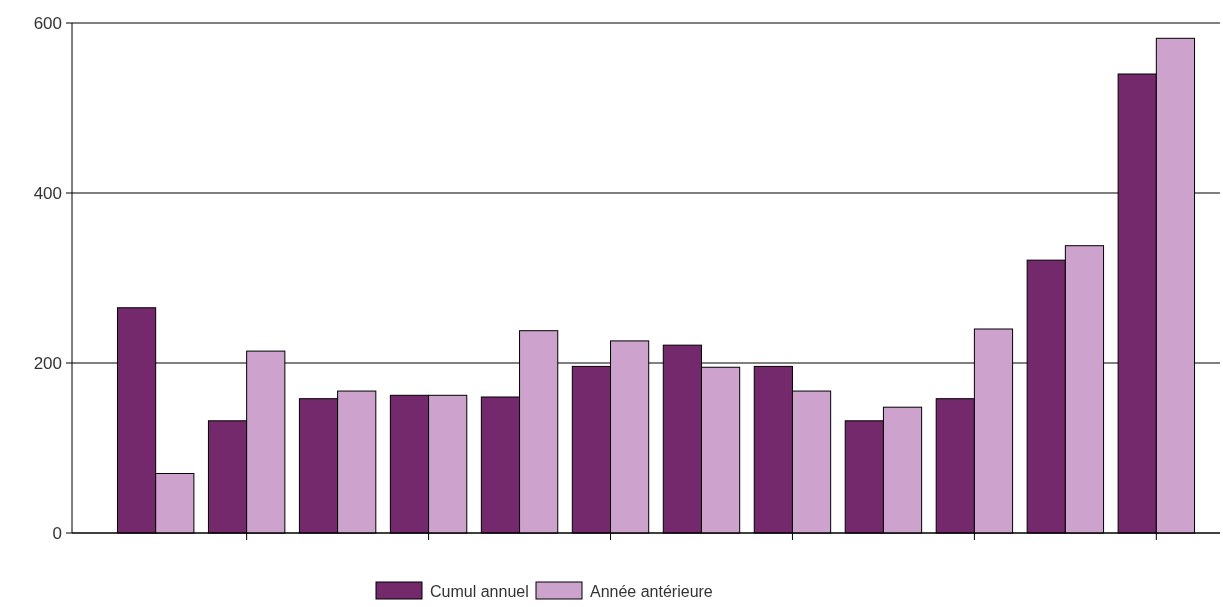 Image resolution: width=1223 pixels, height=607 pixels. Describe the element at coordinates (47, 363) in the screenshot. I see `y-tick-label: 200` at that location.